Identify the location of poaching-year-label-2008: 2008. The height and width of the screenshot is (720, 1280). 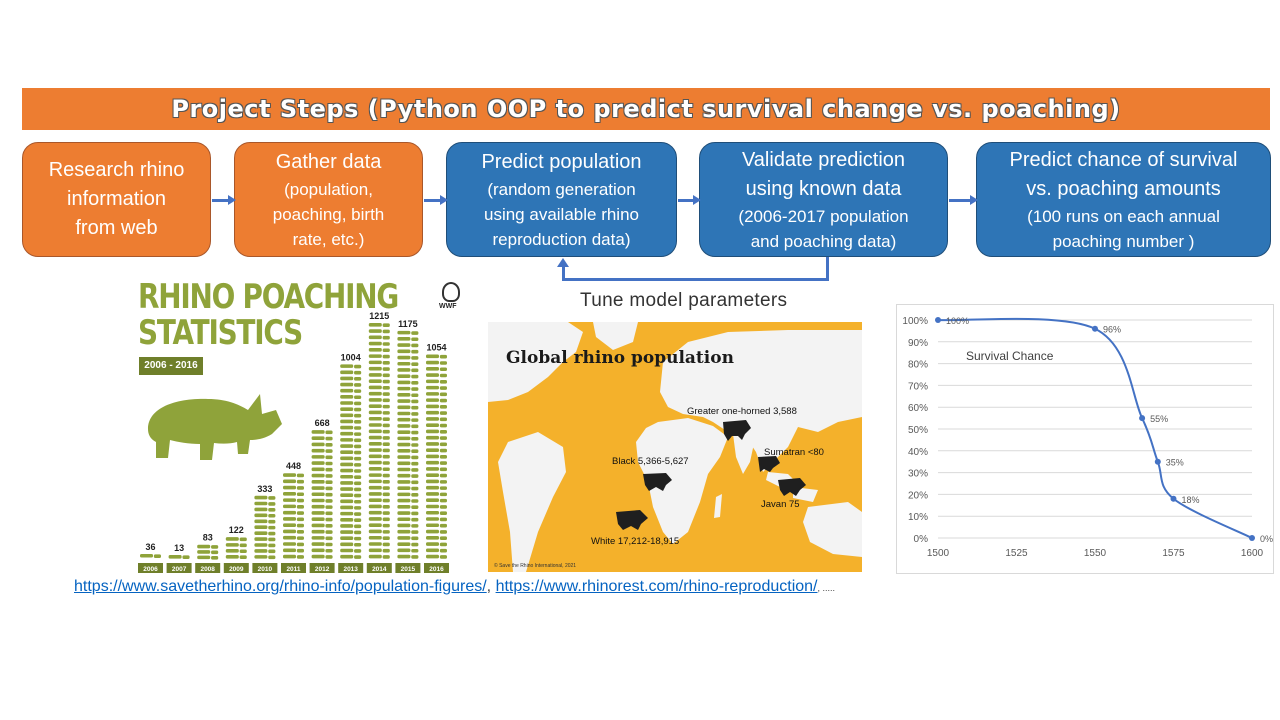
(207, 569).